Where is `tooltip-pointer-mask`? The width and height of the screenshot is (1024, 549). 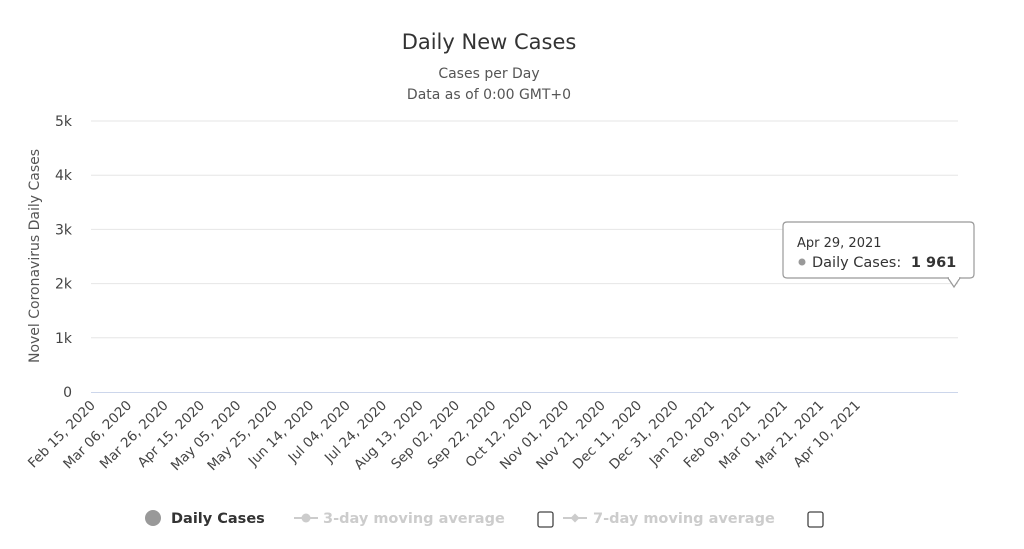 tooltip-pointer-mask is located at coordinates (954, 277).